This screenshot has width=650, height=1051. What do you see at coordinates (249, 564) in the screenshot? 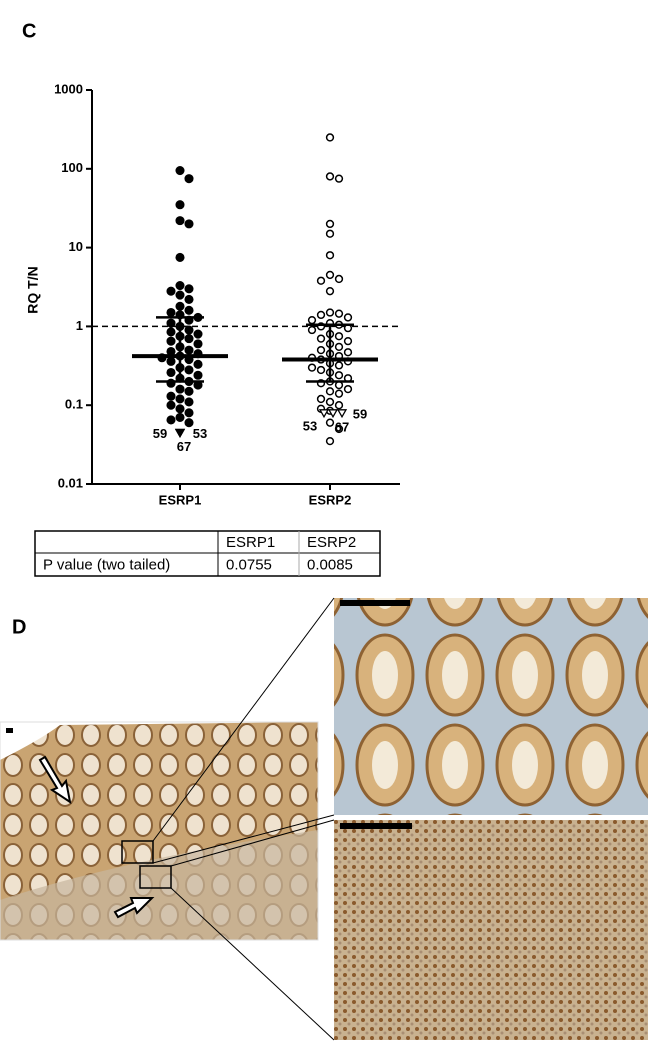
I see `table-cell: 0.0755` at bounding box center [249, 564].